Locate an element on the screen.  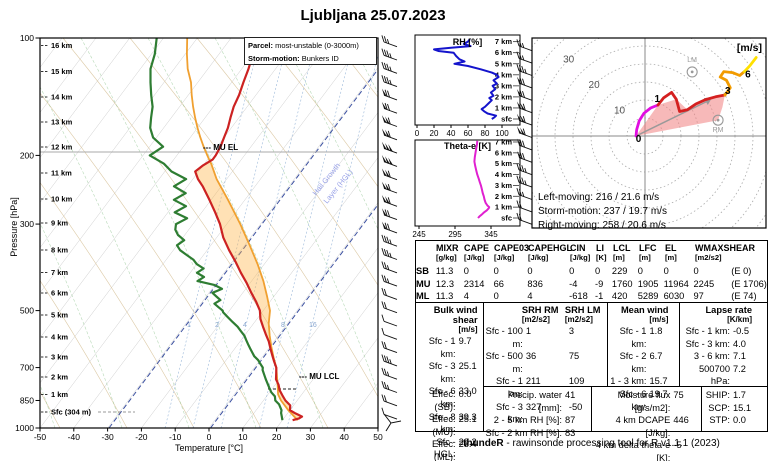
right-moving-text: Right-moving: 258 / 20.6 m/s is located at coordinates (602, 225).